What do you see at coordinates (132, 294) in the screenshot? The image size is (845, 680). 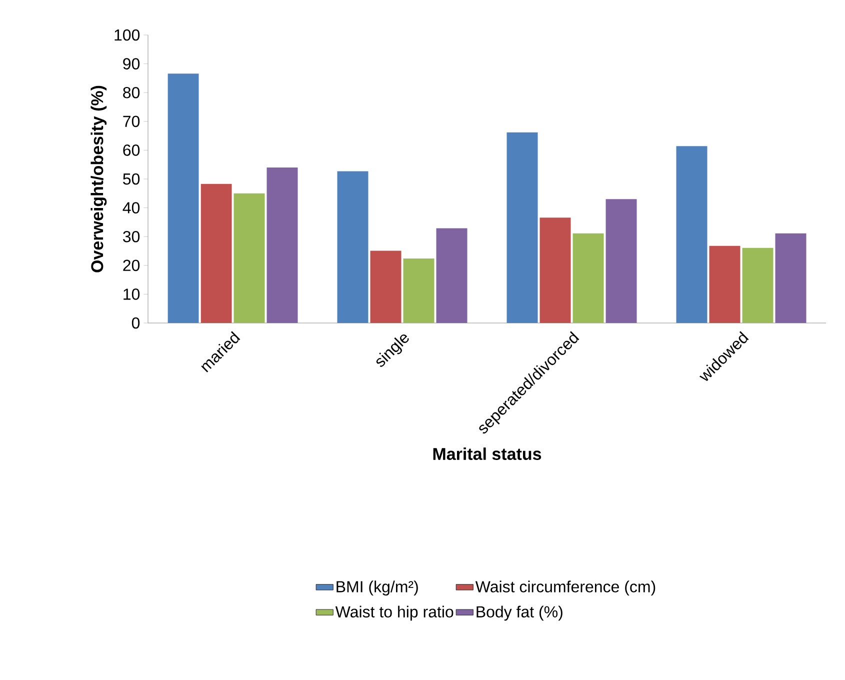 I see `y-tick-label: 10` at bounding box center [132, 294].